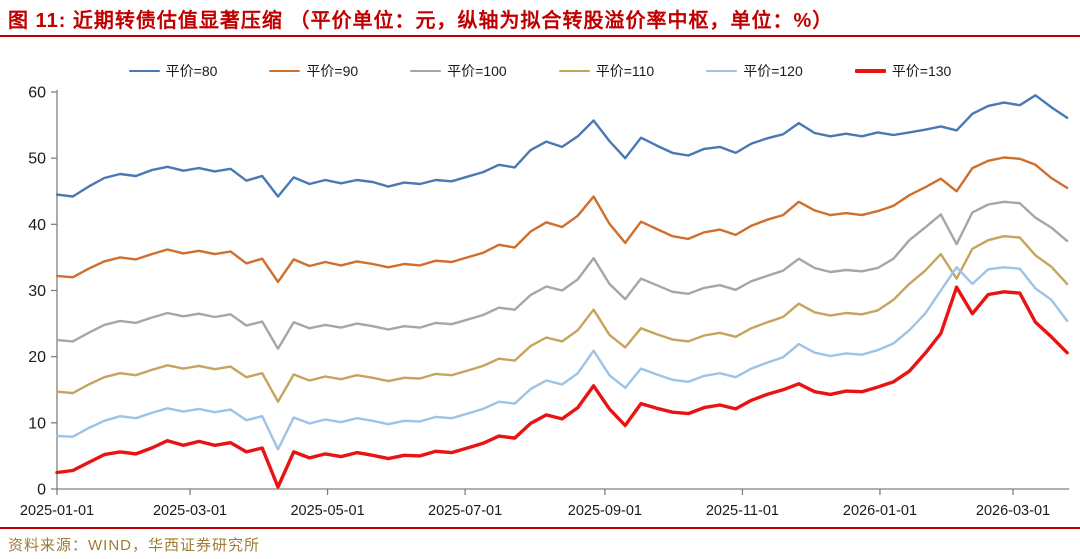 The image size is (1080, 559). Describe the element at coordinates (540, 36) in the screenshot. I see `title-underline` at that location.